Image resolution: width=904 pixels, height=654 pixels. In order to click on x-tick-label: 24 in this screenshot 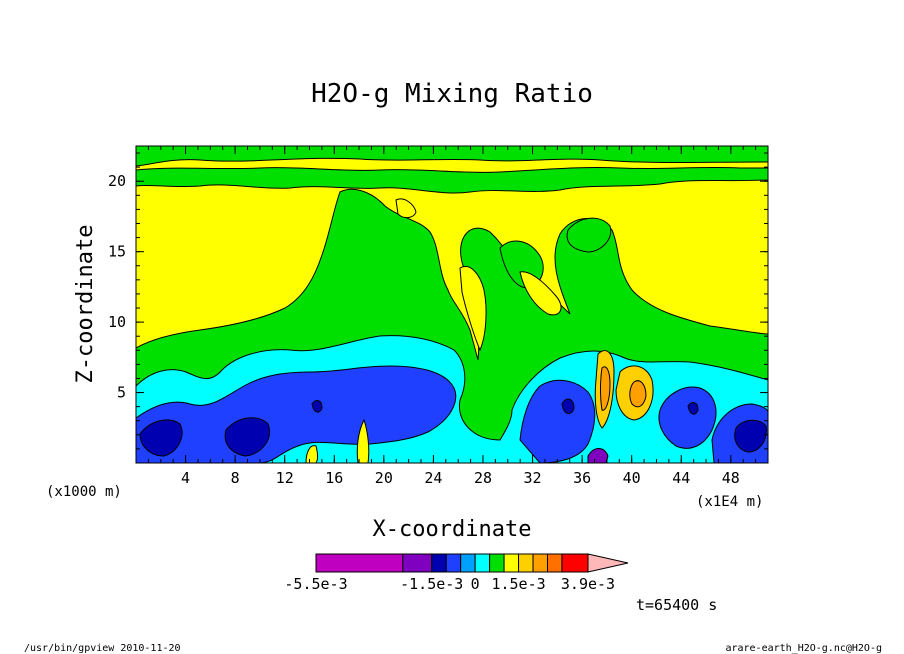, I will do `click(433, 478)`.